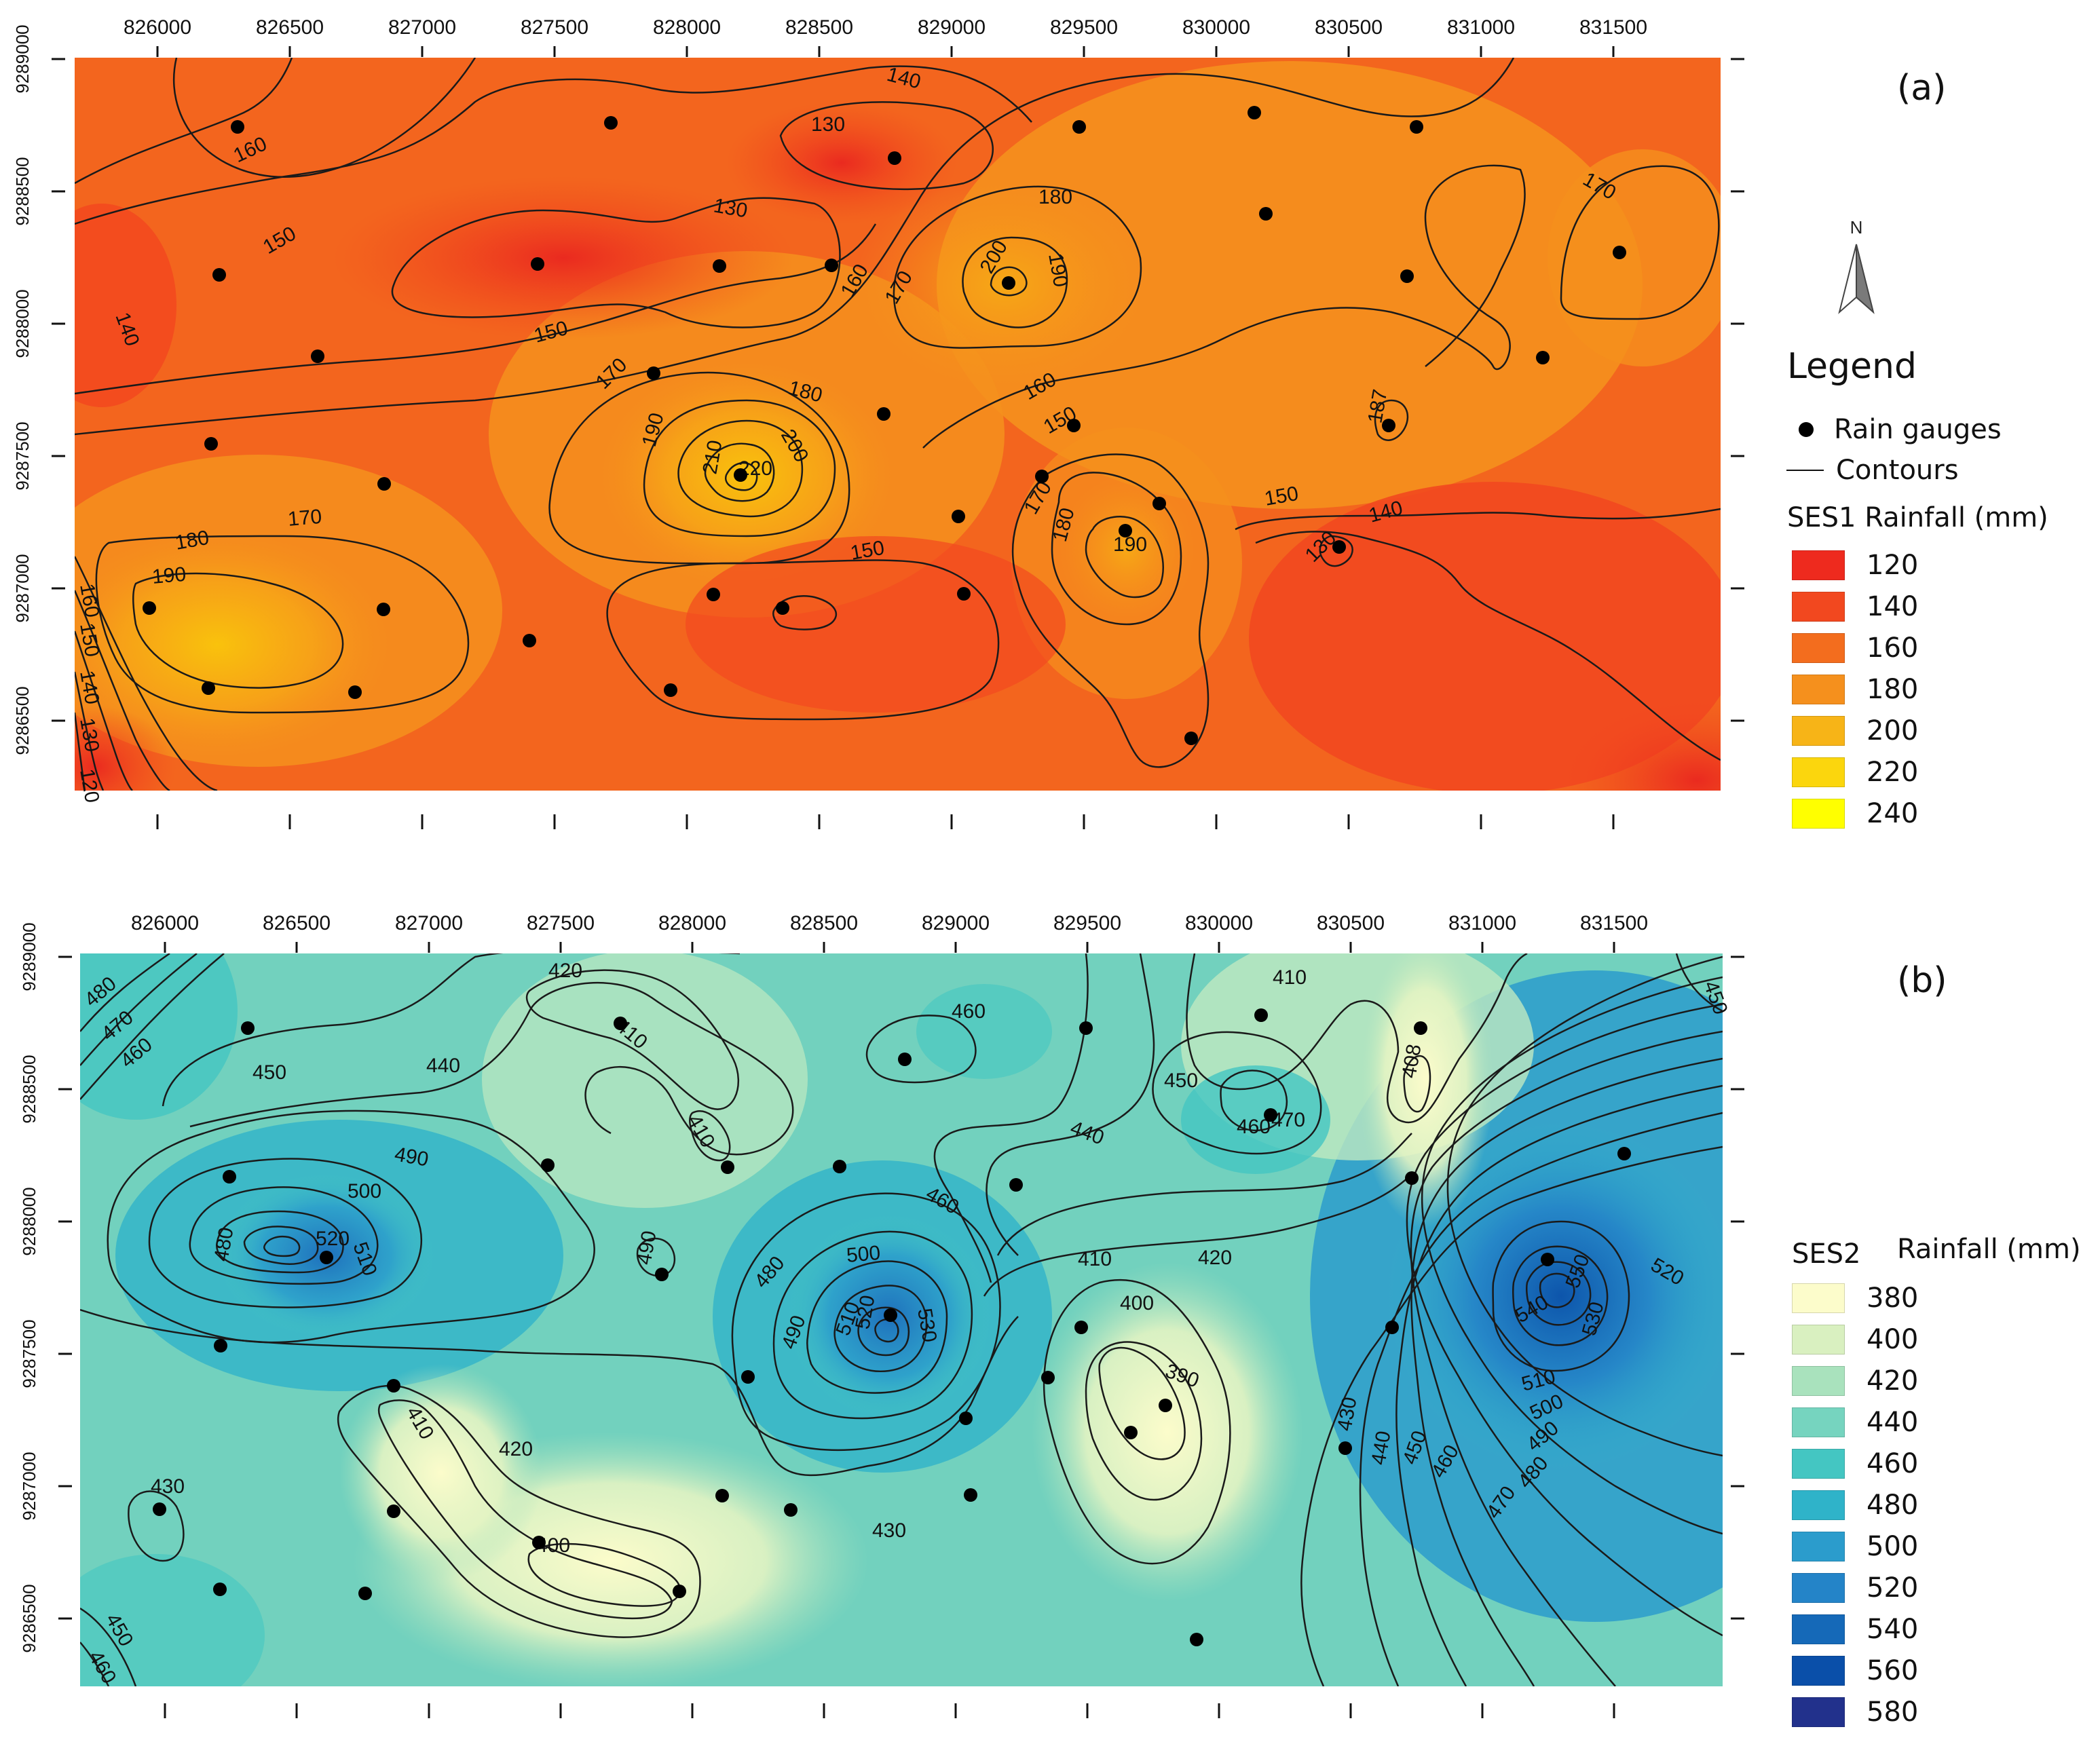 This screenshot has width=2100, height=1742. I want to click on x-tick-label: 831000, so click(1482, 923).